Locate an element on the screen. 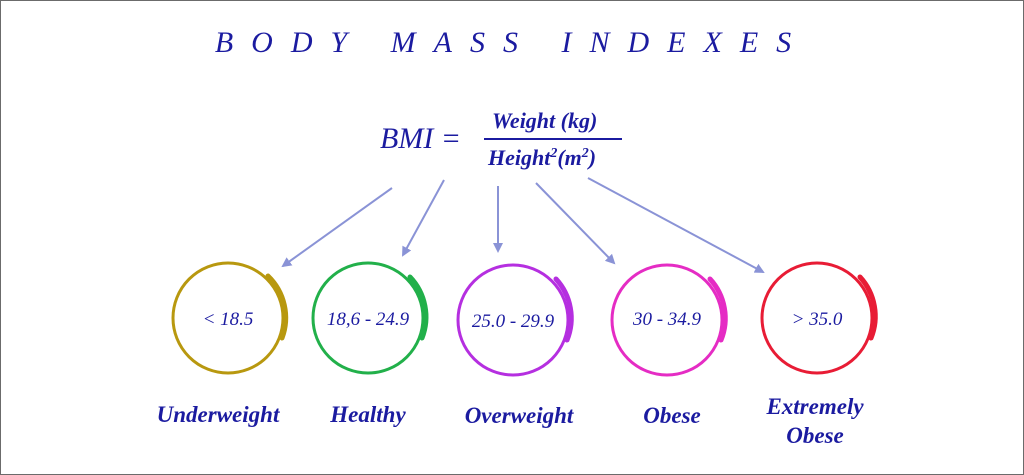  formula-denominator: Height2(m2) is located at coordinates (542, 158).